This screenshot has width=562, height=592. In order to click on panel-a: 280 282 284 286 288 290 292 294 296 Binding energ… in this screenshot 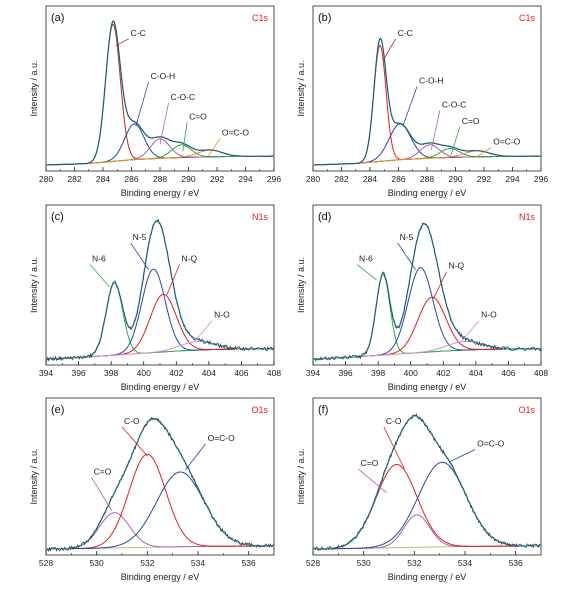, I will do `click(155, 101)`.